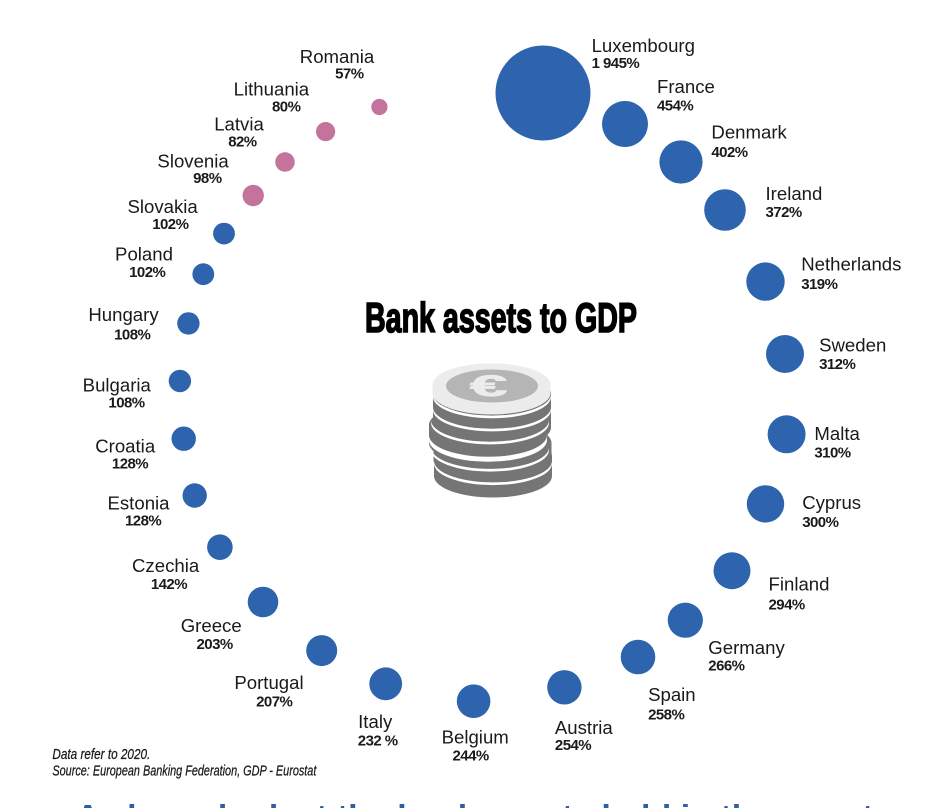 Image resolution: width=945 pixels, height=808 pixels. What do you see at coordinates (242, 141) in the screenshot?
I see `svg-text: 82%` at bounding box center [242, 141].